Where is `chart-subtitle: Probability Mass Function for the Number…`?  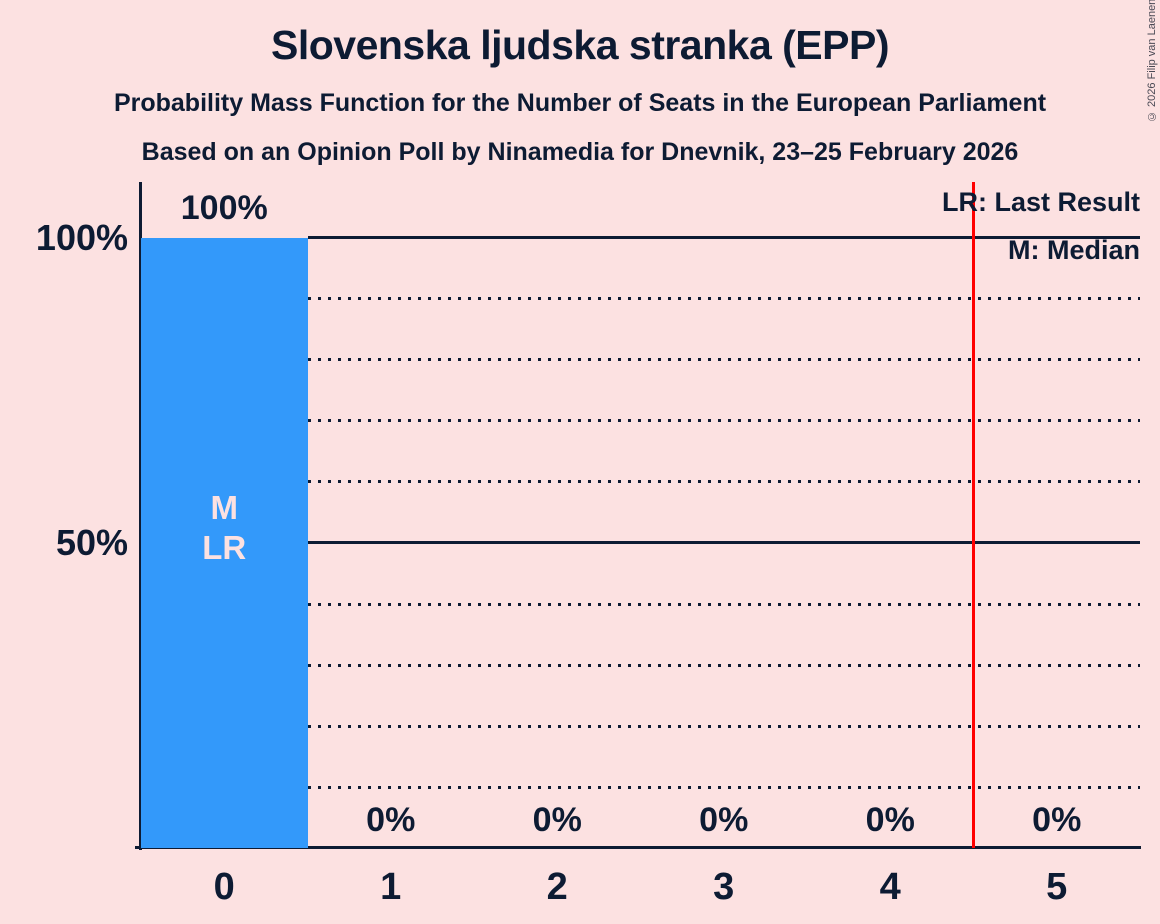 chart-subtitle: Probability Mass Function for the Number… is located at coordinates (580, 103).